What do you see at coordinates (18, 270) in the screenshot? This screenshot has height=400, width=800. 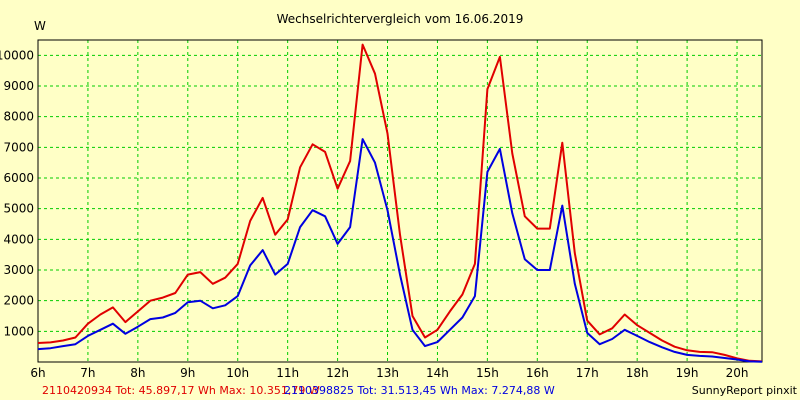 I see `y-tick-label: 3000` at bounding box center [18, 270].